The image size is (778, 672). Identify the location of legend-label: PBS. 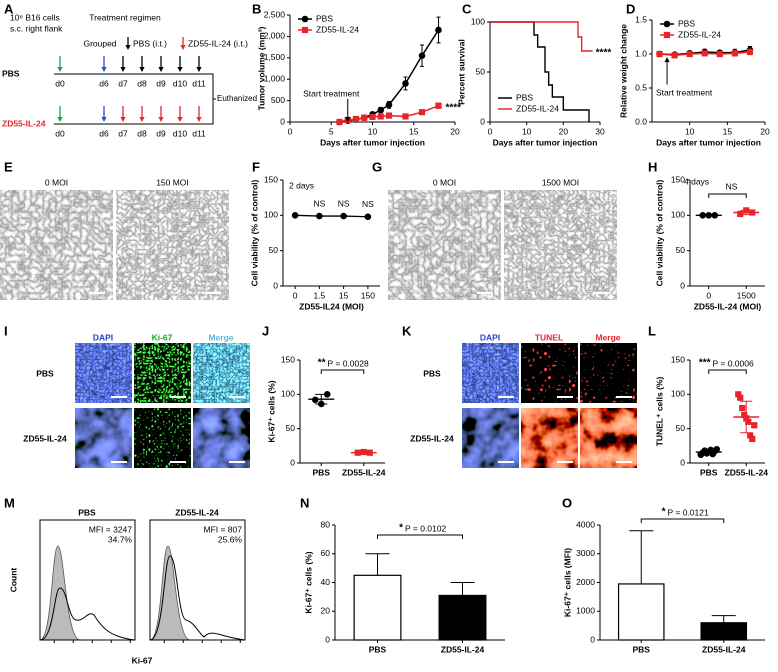
(324, 18).